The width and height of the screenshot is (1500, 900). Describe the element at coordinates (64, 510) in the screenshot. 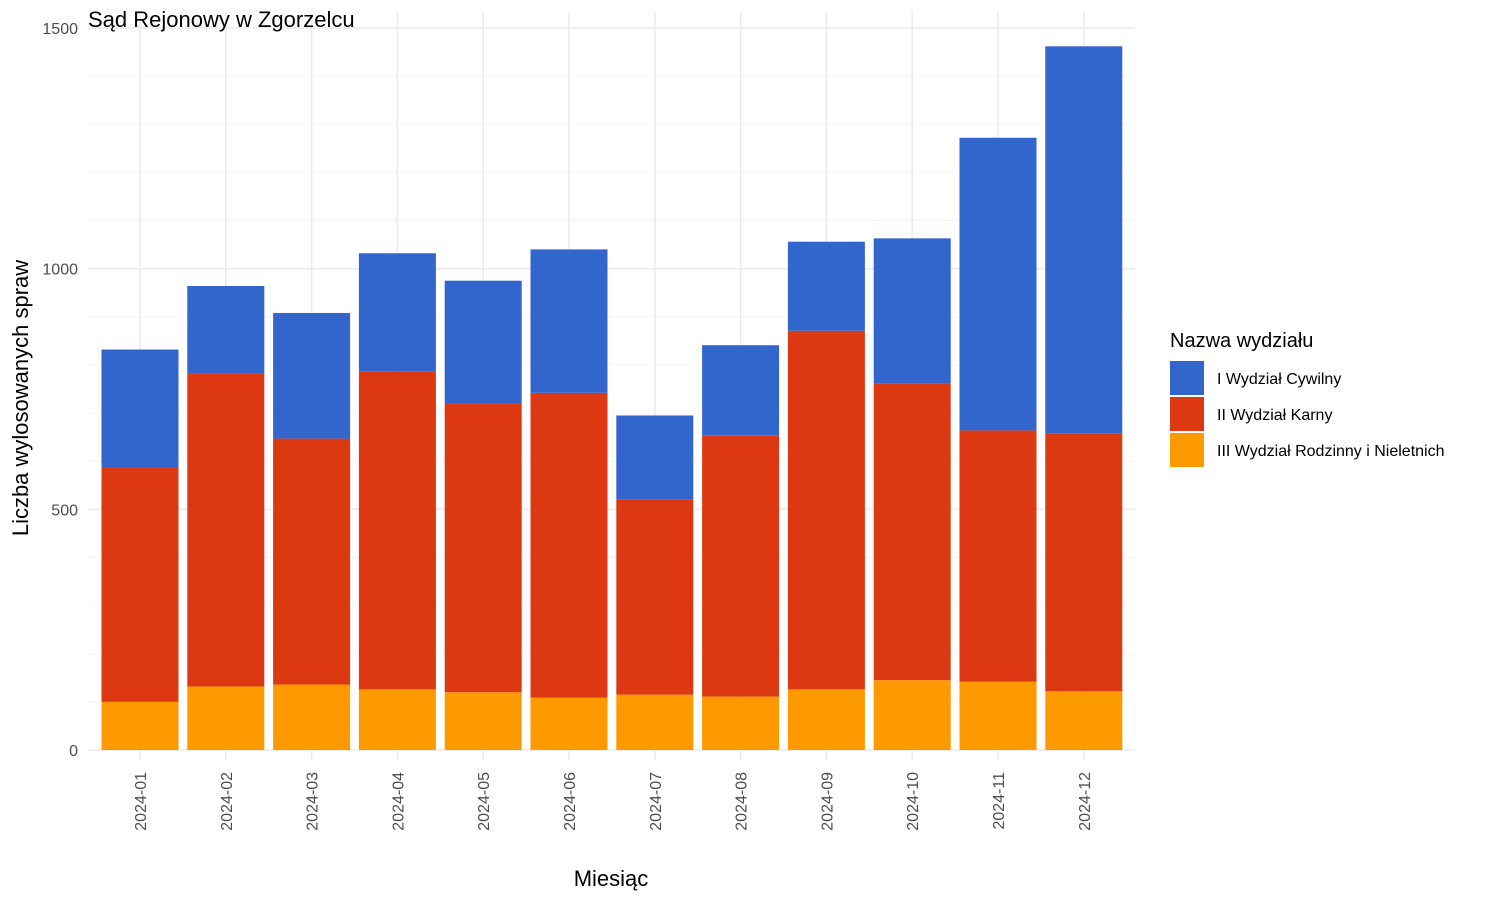

I see `y-tick-label: 500` at that location.